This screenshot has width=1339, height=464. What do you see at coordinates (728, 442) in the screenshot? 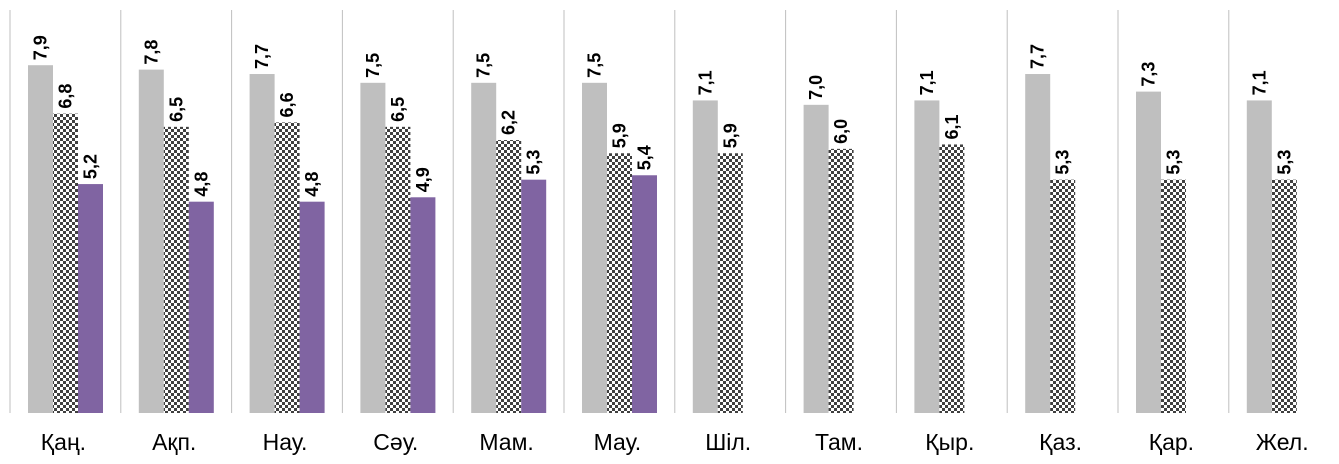
I see `category-label-6: Шіл.` at bounding box center [728, 442].